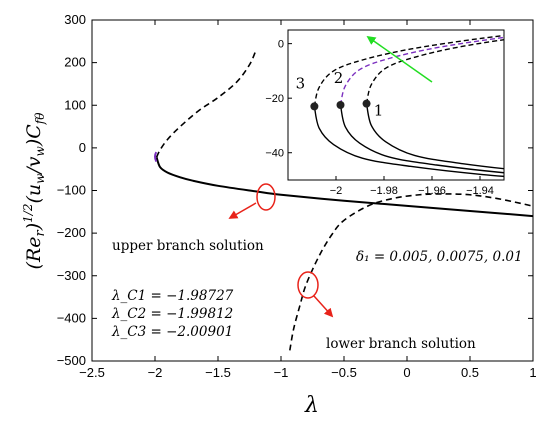  Describe the element at coordinates (281, 45) in the screenshot. I see `inset-y-tick-label: 0` at that location.